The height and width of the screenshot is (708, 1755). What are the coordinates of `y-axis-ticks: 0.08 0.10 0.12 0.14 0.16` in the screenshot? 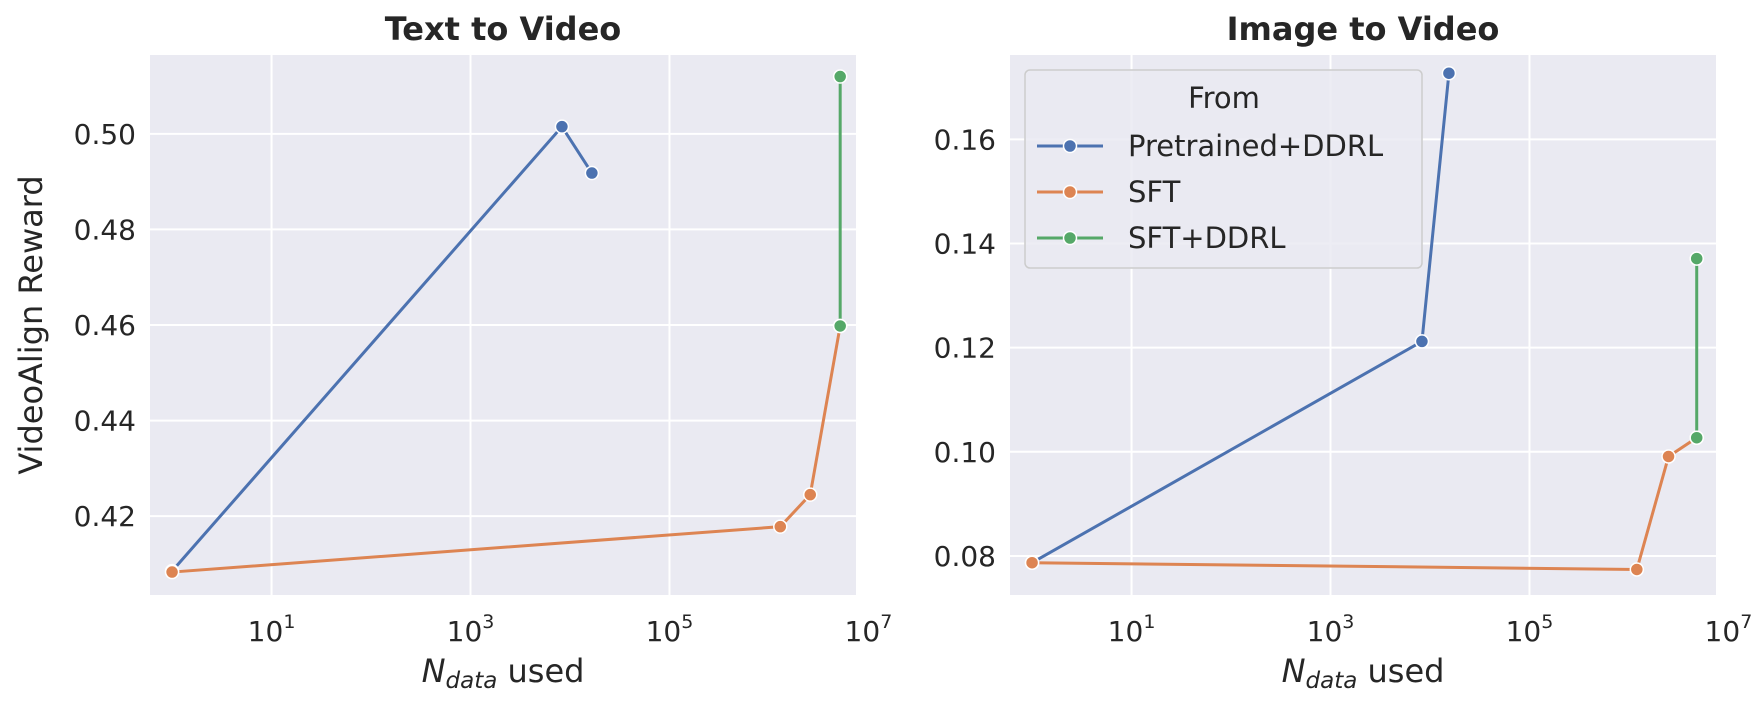 It's located at (965, 348).